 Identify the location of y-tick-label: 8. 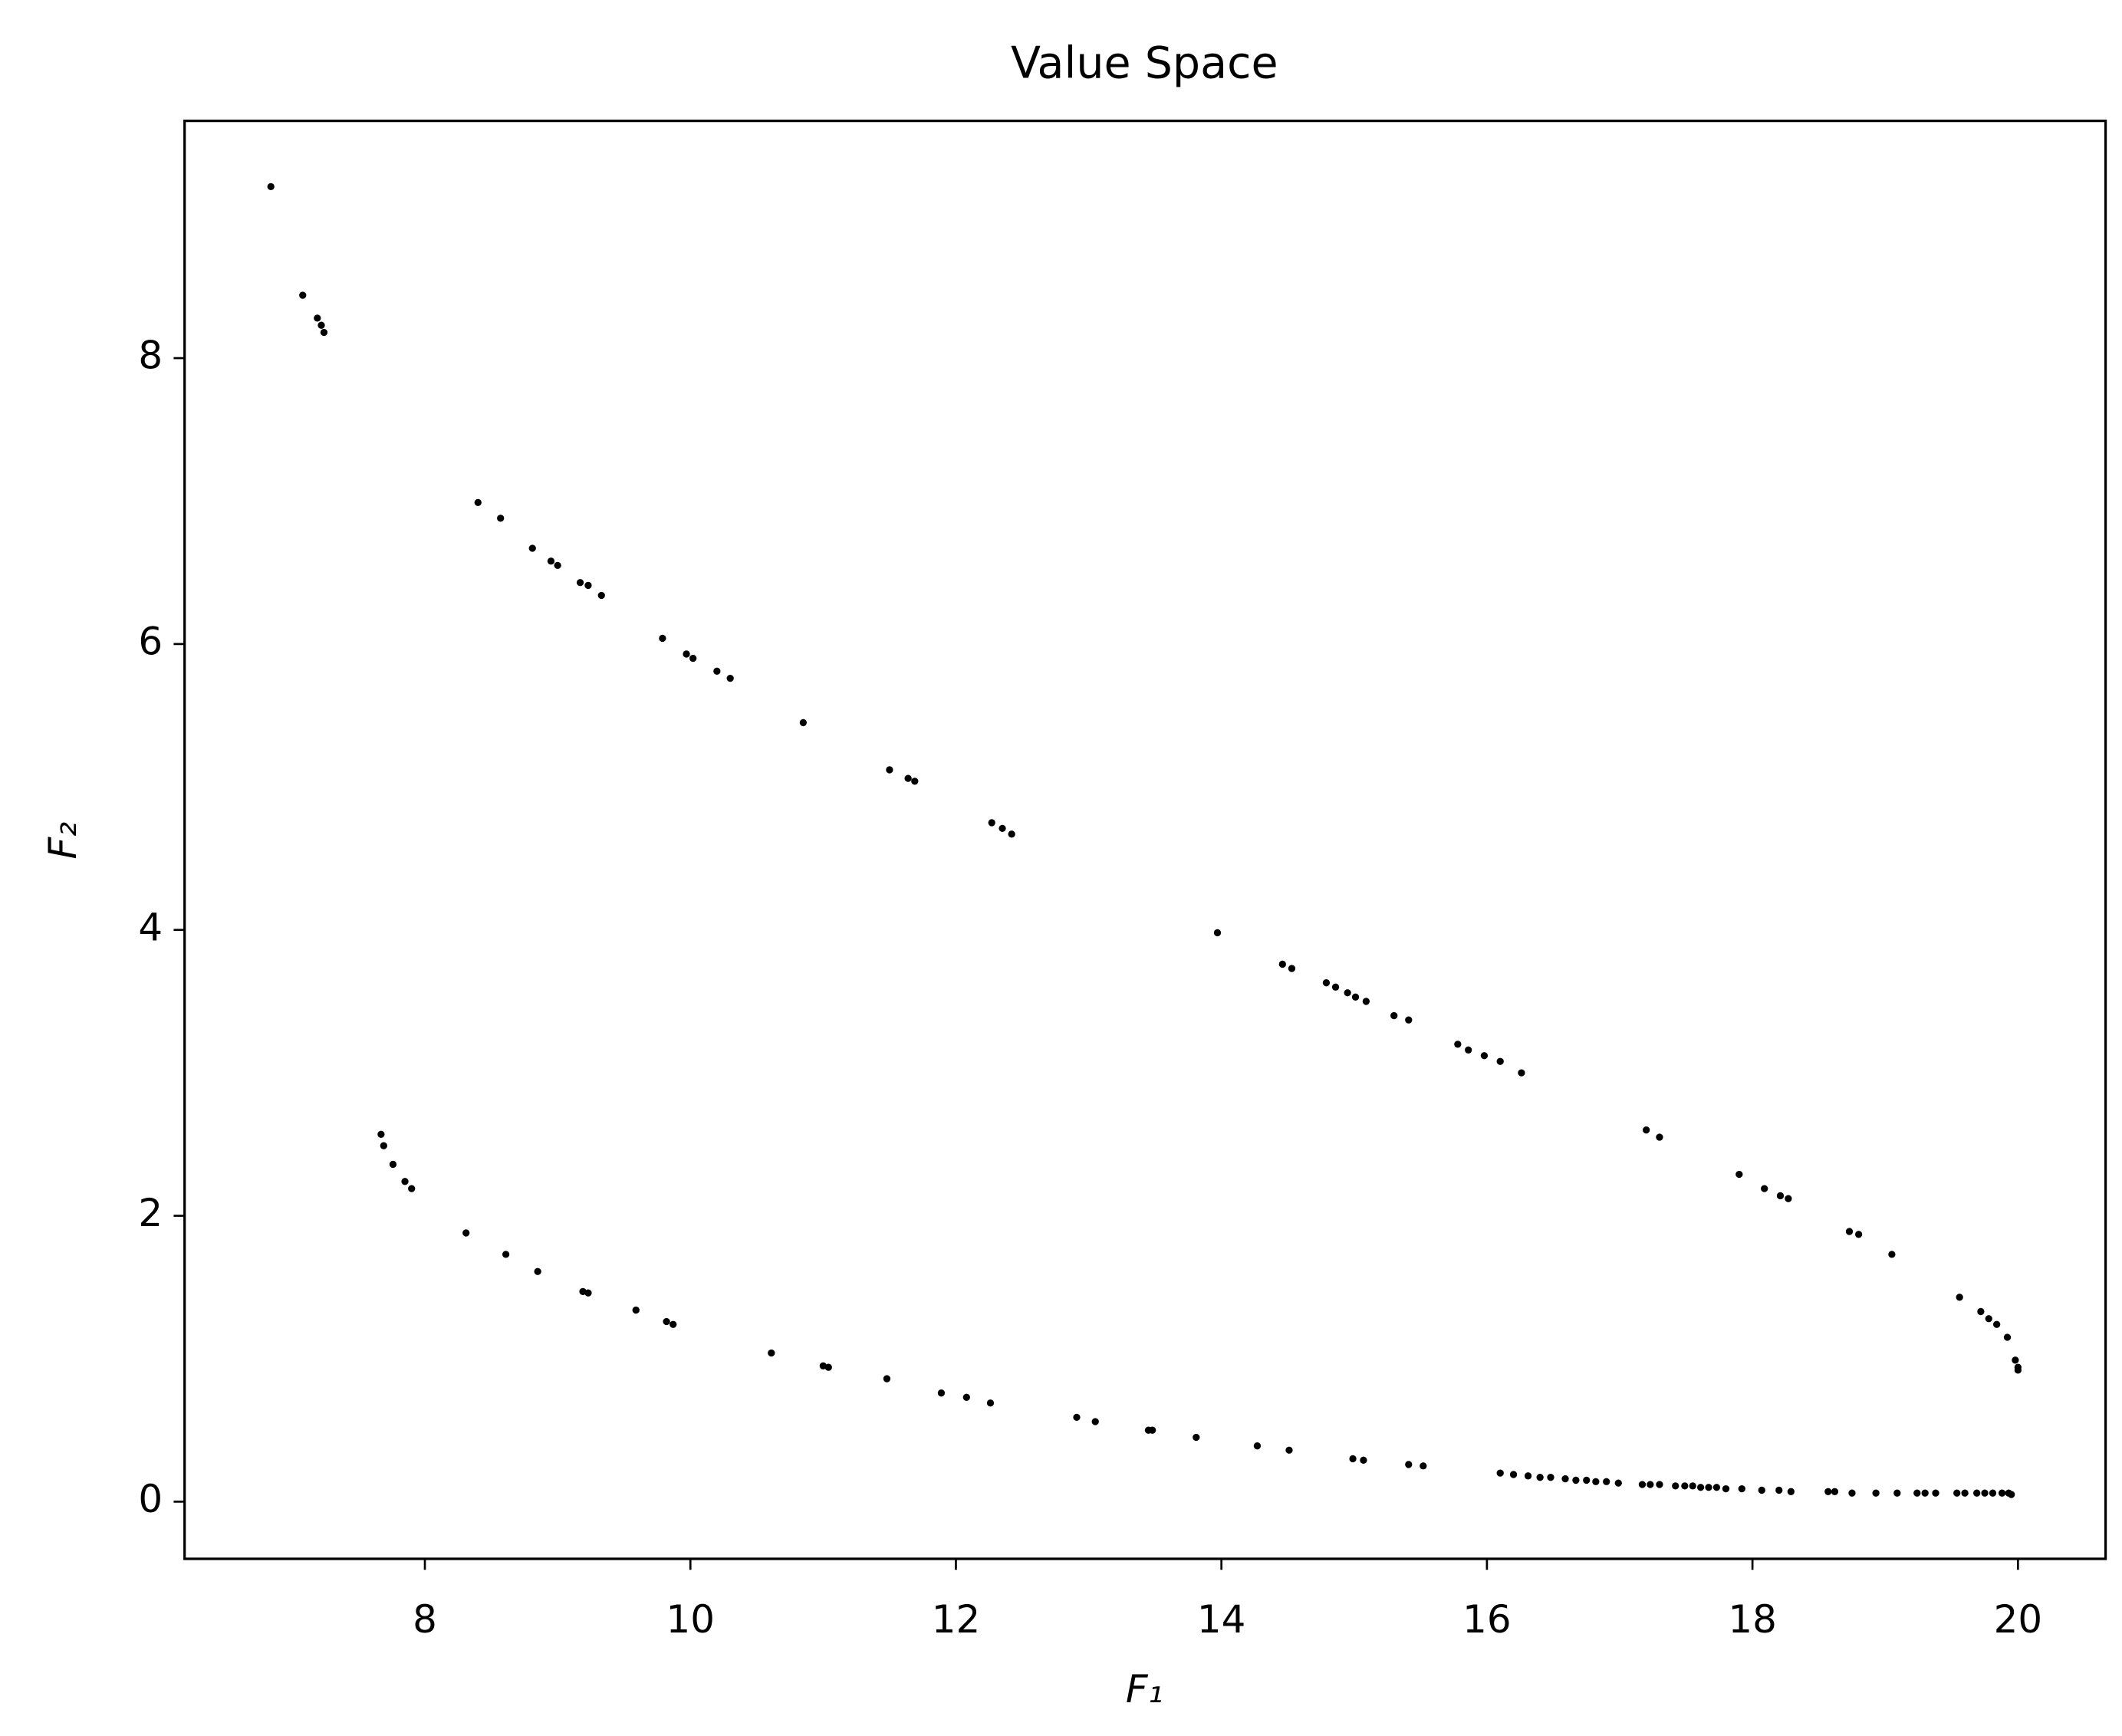
(150, 355).